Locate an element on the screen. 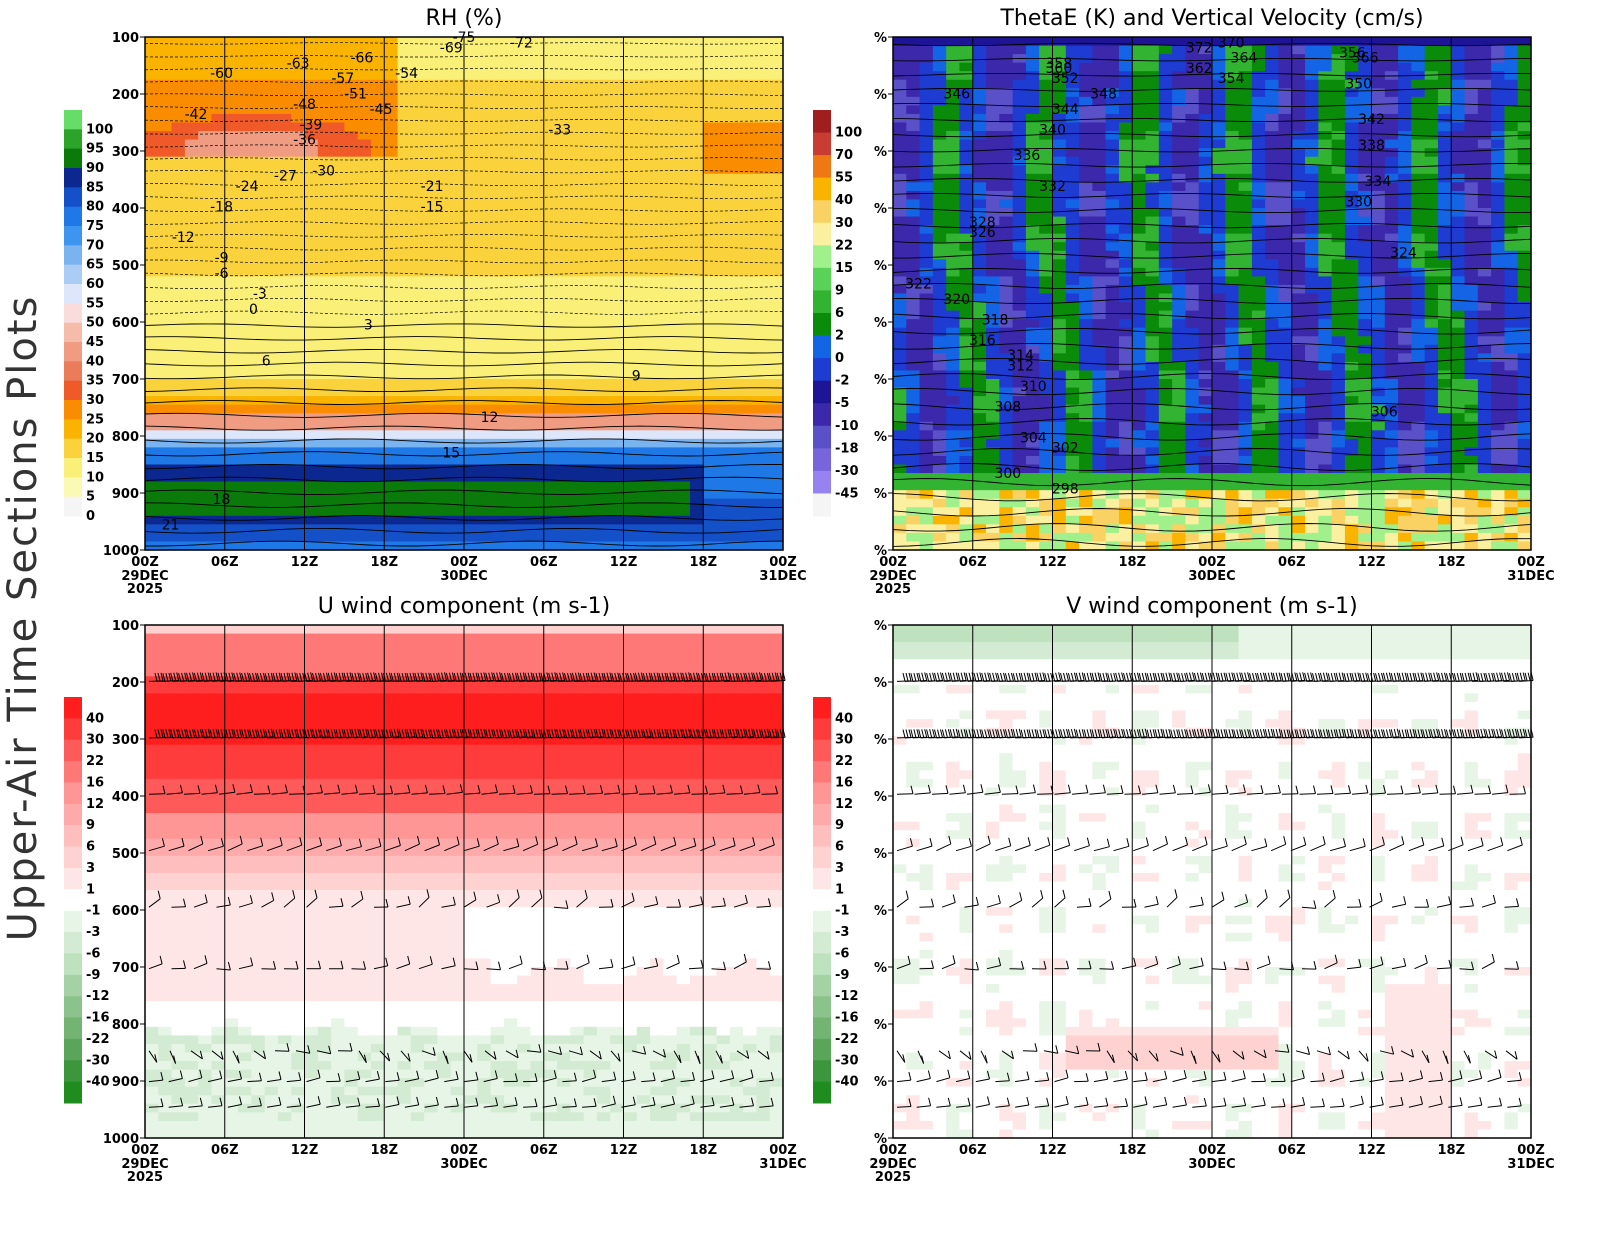  rh-y-tick-label: 300 is located at coordinates (125, 152).